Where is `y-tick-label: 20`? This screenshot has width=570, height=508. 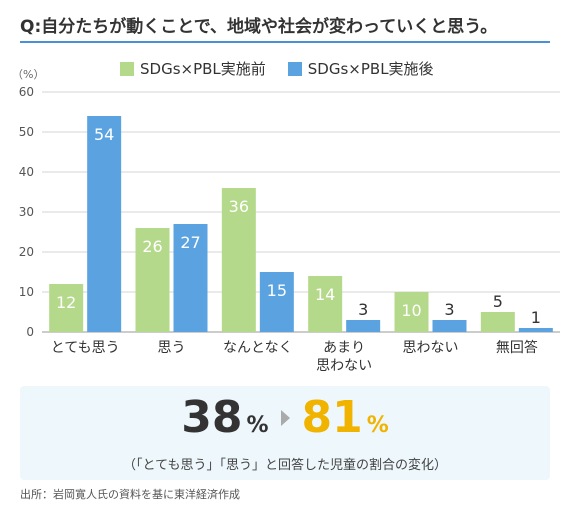
y-tick-label: 20 is located at coordinates (26, 252).